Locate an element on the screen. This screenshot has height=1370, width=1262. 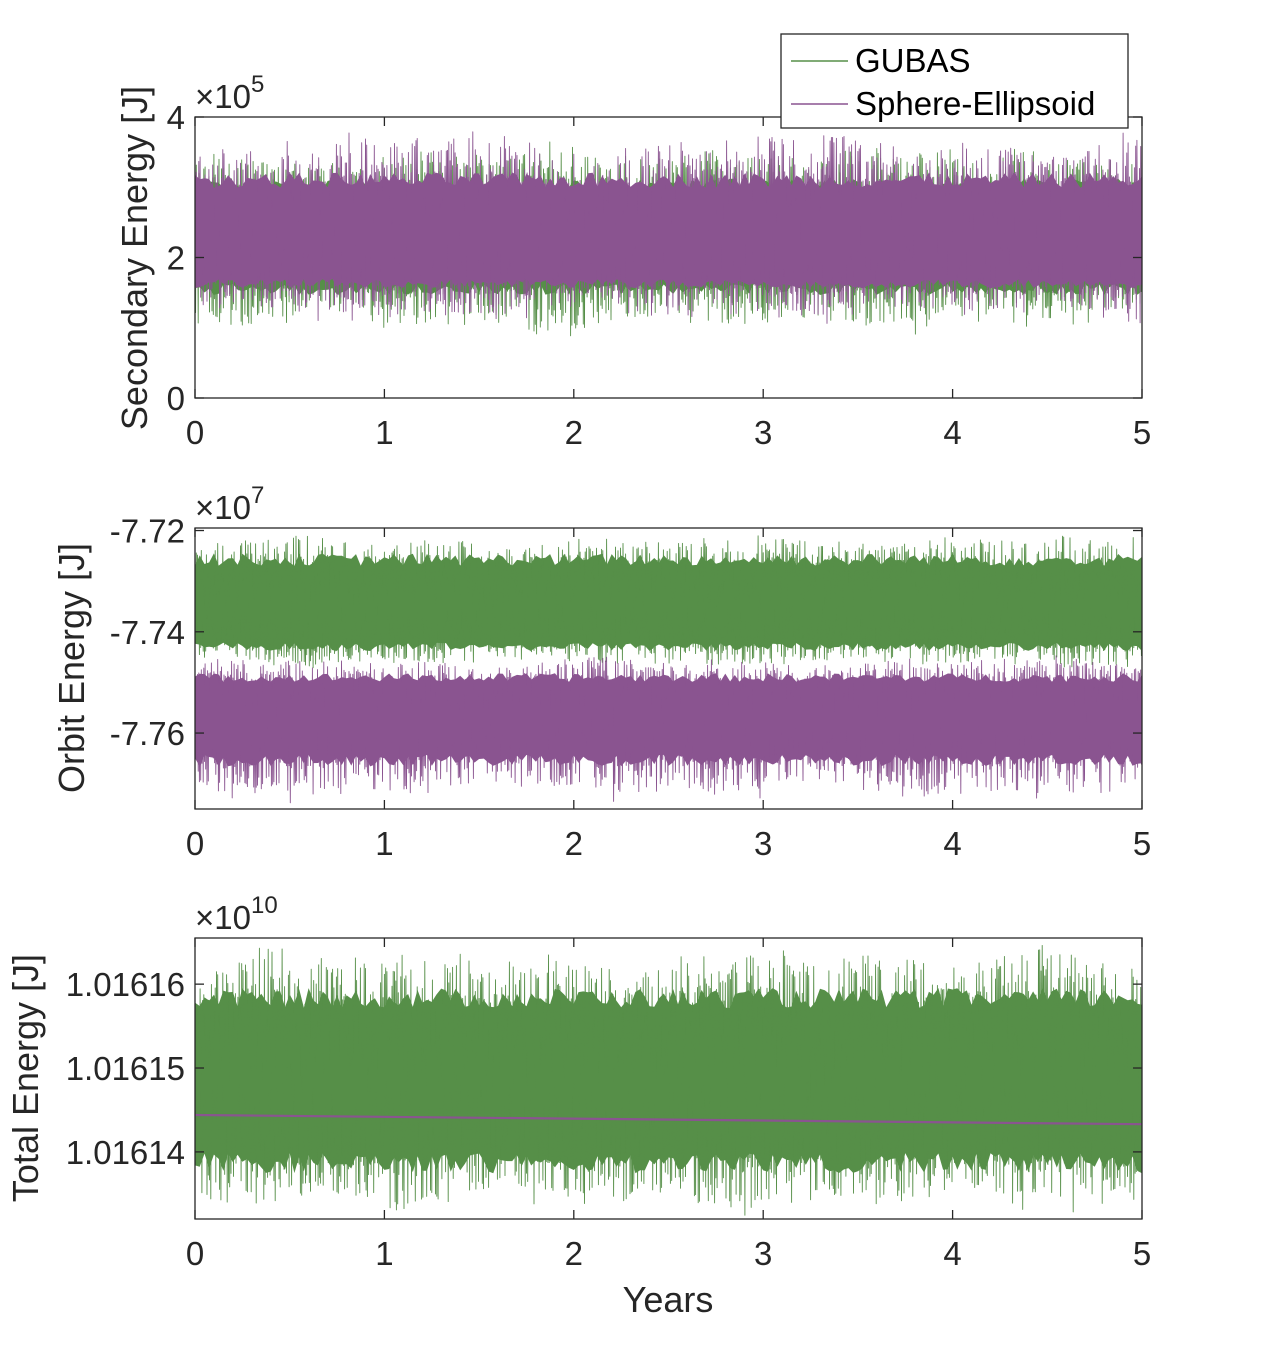
y-axis-label: Total Energy [J] is located at coordinates (25, 1078).